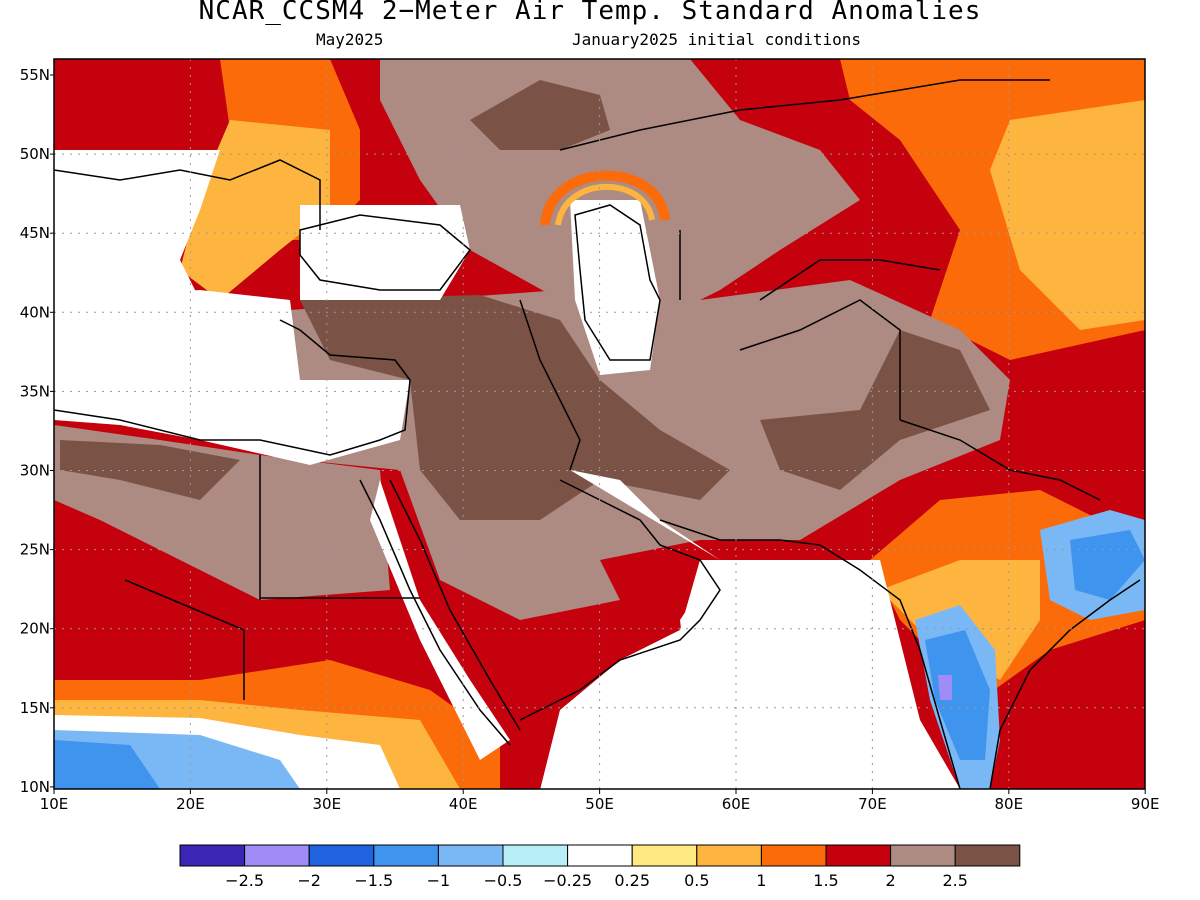 This screenshot has height=900, width=1200. Describe the element at coordinates (327, 804) in the screenshot. I see `lon-tick-label: 30E` at that location.